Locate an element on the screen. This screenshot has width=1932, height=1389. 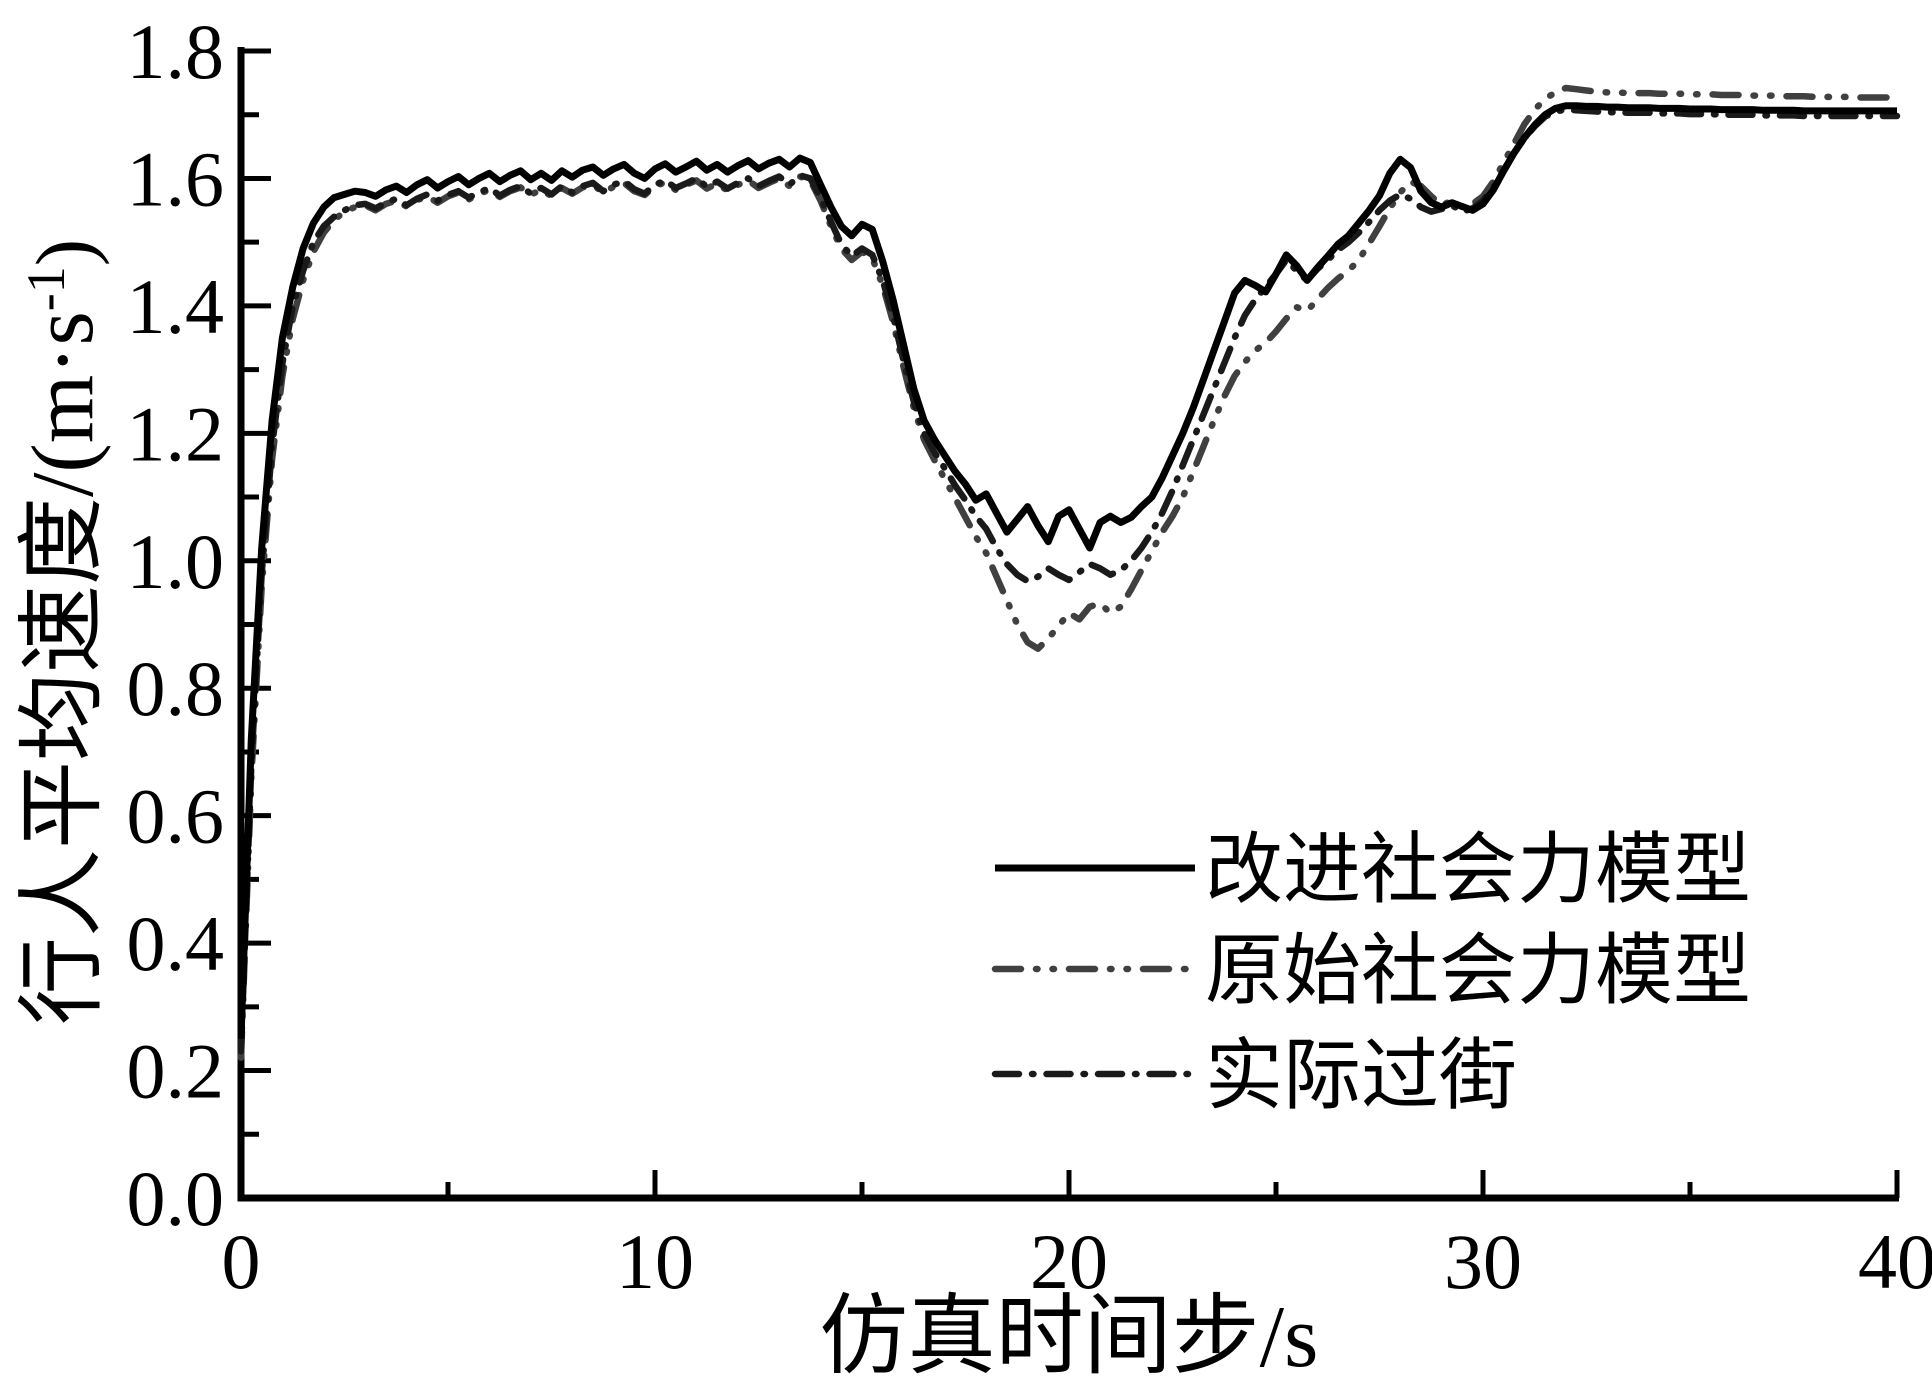
x-tick-label: 10 is located at coordinates (655, 1261).